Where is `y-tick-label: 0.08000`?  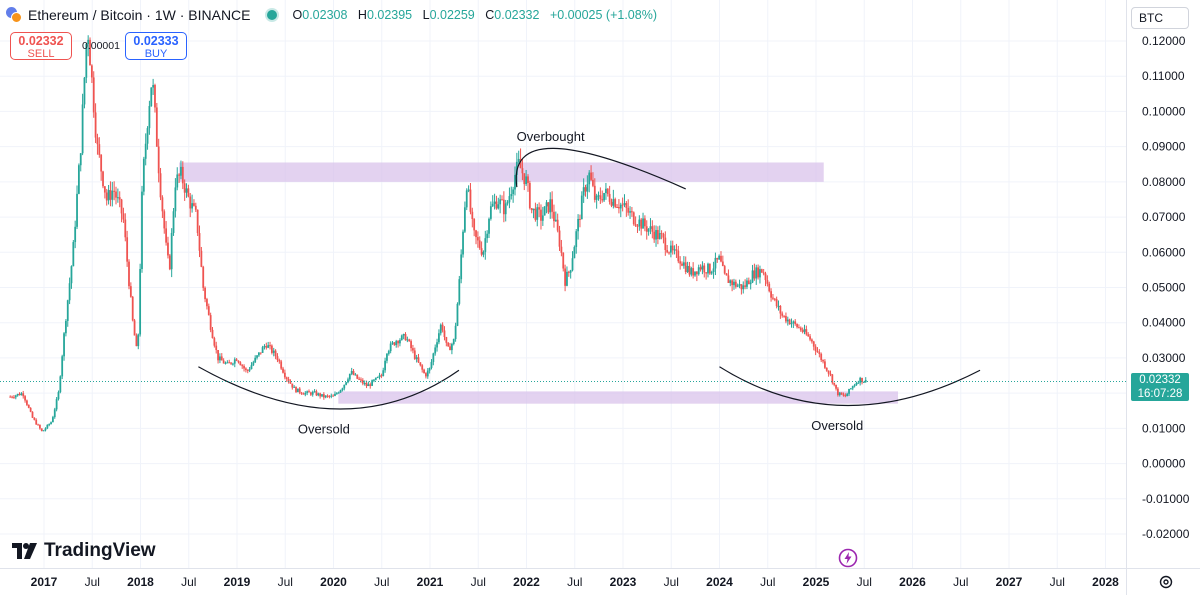 y-tick-label: 0.08000 is located at coordinates (1164, 182).